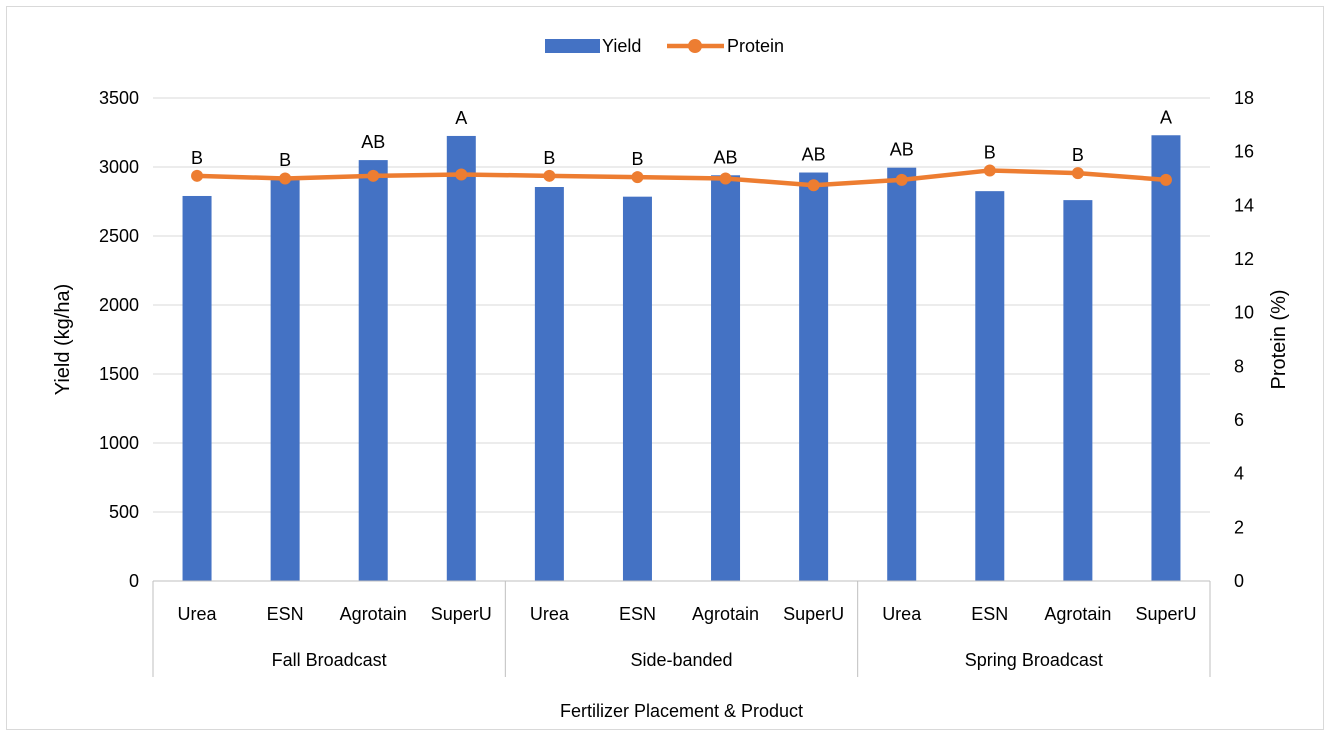  I want to click on protein-series-line, so click(681, 178).